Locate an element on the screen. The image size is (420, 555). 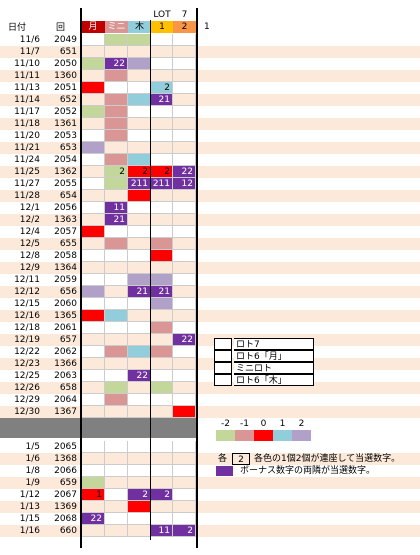
date: 1/5 is located at coordinates (32, 447).